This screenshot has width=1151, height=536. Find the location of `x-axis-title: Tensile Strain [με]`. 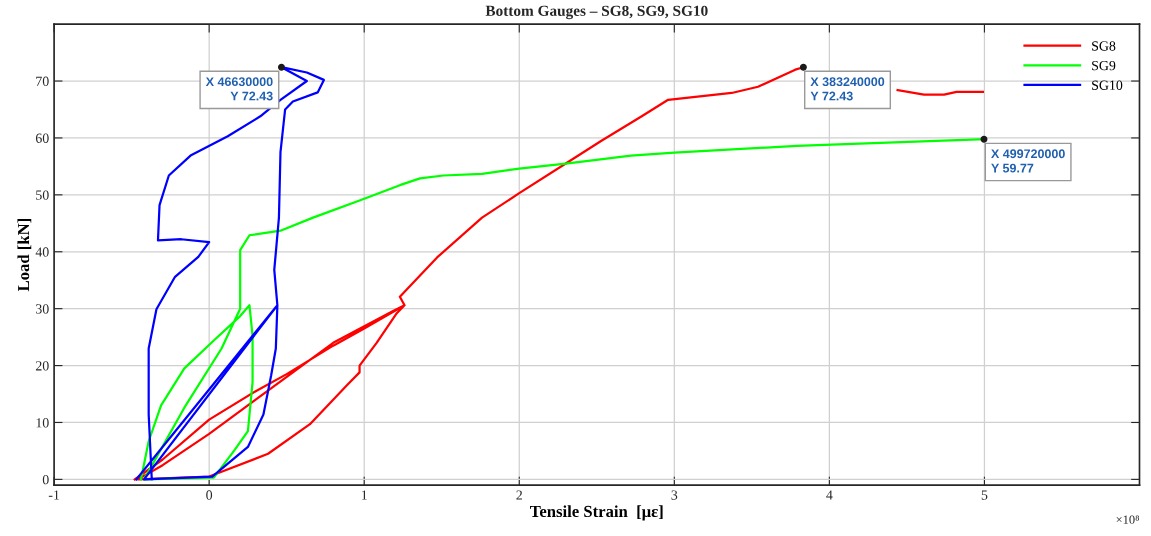

x-axis-title: Tensile Strain [με] is located at coordinates (596, 513).